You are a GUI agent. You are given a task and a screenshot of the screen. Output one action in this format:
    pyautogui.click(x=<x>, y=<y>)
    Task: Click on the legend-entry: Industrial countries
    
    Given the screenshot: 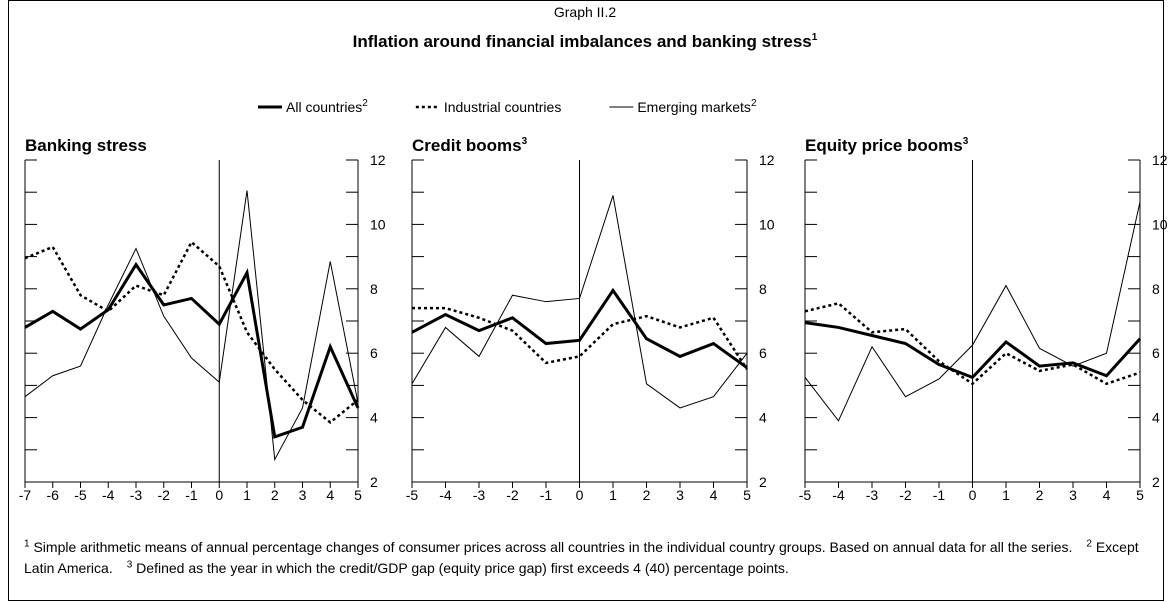 What is the action you would take?
    pyautogui.click(x=503, y=107)
    